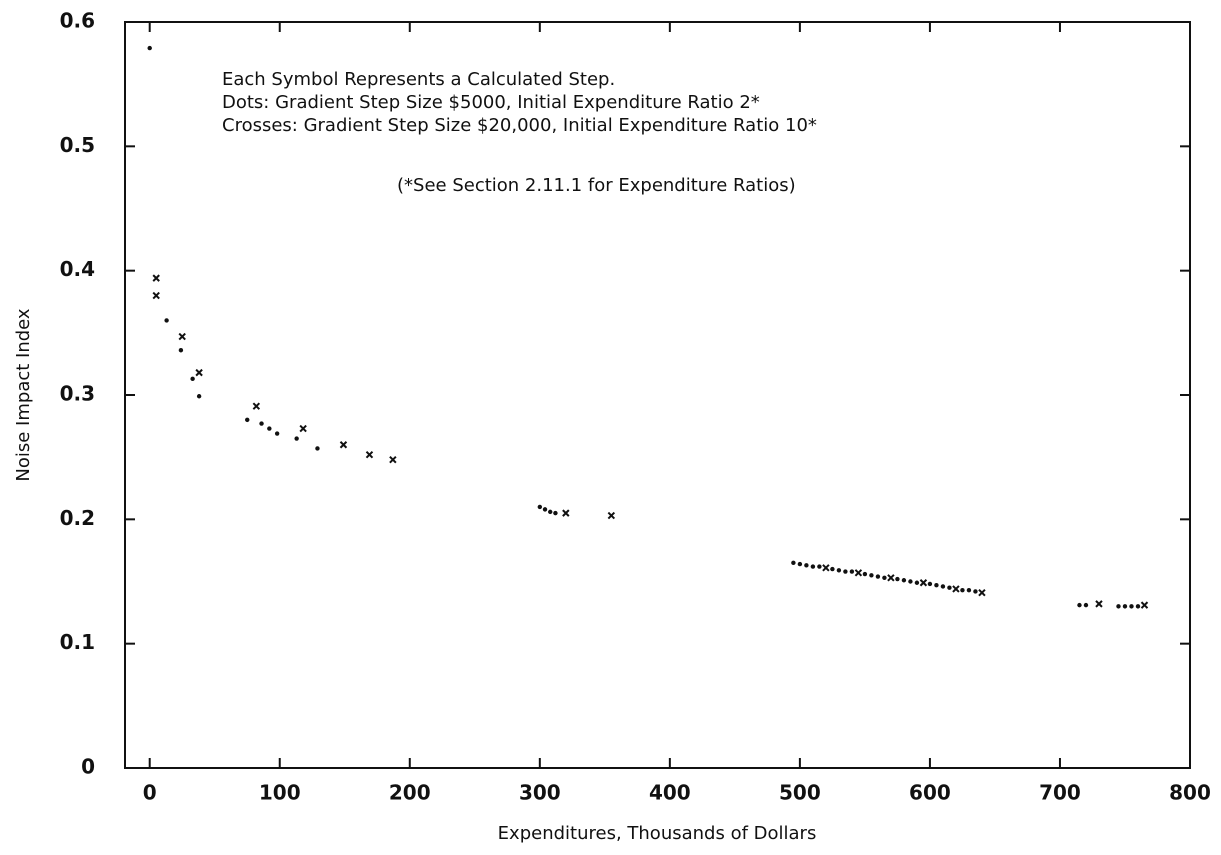  Describe the element at coordinates (657, 833) in the screenshot. I see `x-axis-label: Expenditures, Thousands of Dollars` at that location.